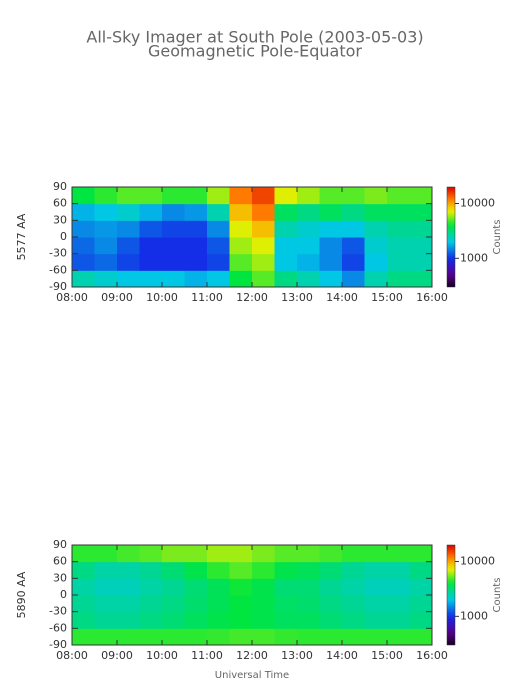 This screenshot has height=680, width=510. I want to click on y-tick-label: 90, so click(60, 186).